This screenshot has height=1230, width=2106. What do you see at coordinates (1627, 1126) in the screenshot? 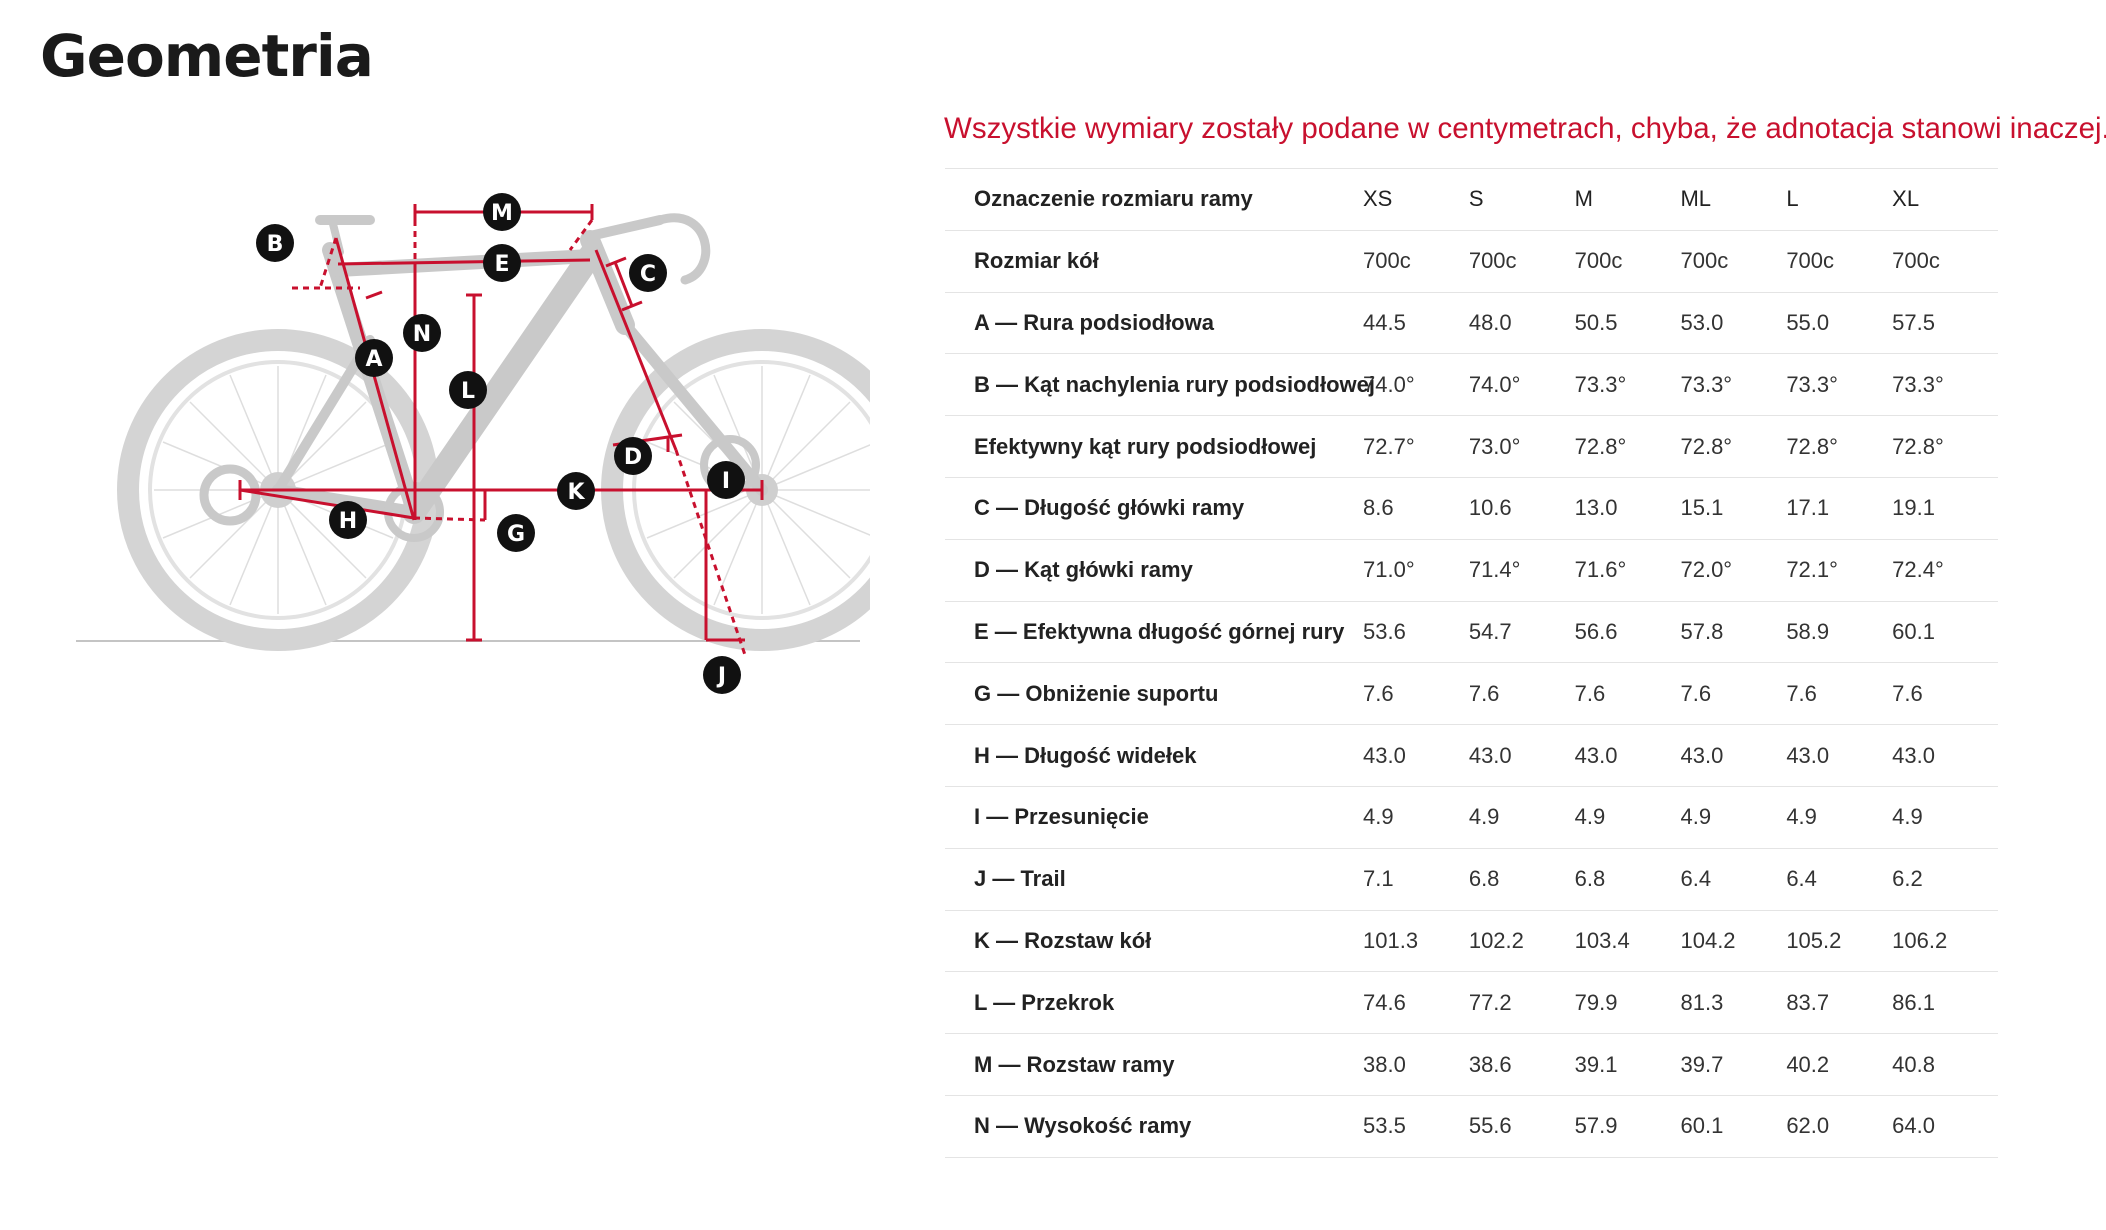
I see `measurement-value: 57.9` at bounding box center [1627, 1126].